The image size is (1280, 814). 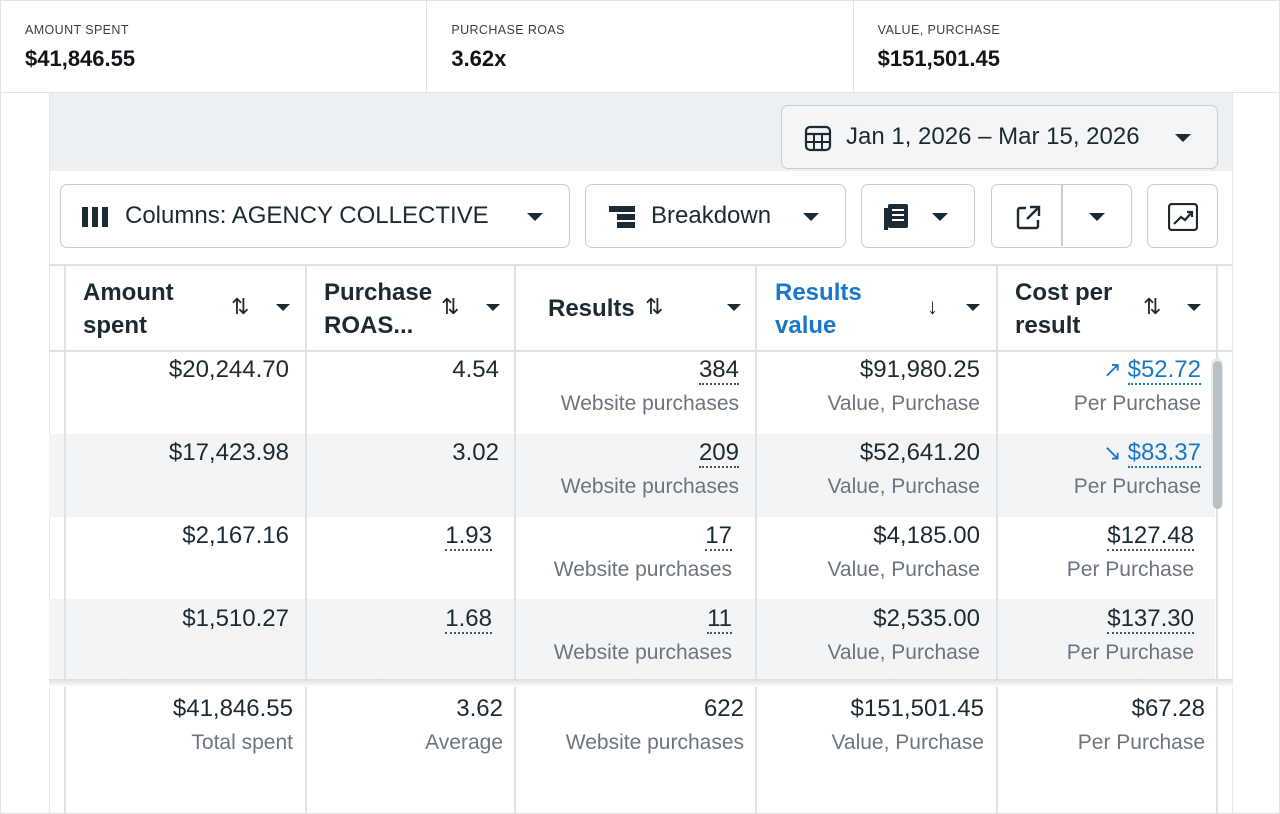 I want to click on roas-link: 1.93, so click(x=468, y=536).